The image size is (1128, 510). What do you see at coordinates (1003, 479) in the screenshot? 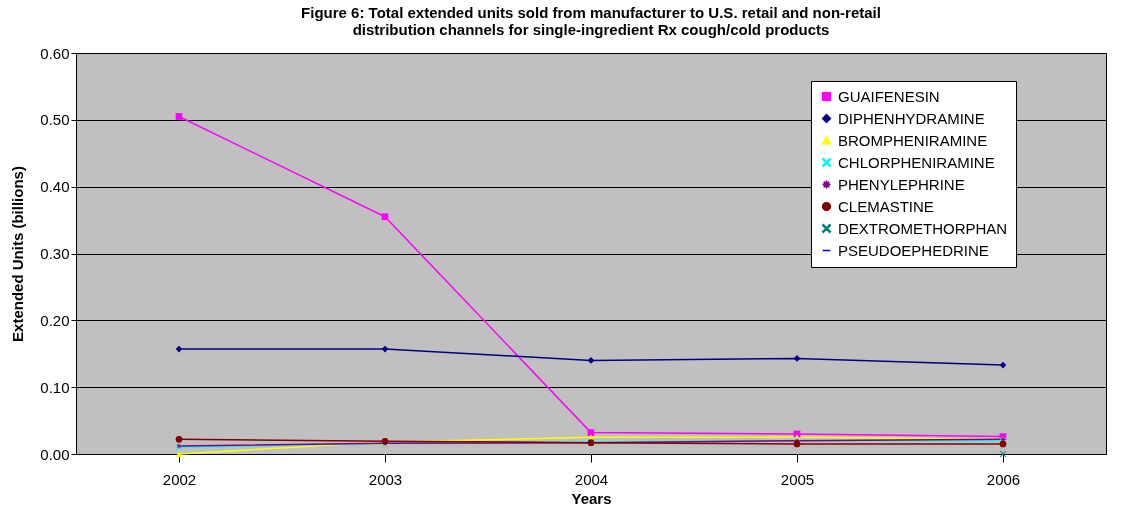
I see `x-tick-label: 2006` at bounding box center [1003, 479].